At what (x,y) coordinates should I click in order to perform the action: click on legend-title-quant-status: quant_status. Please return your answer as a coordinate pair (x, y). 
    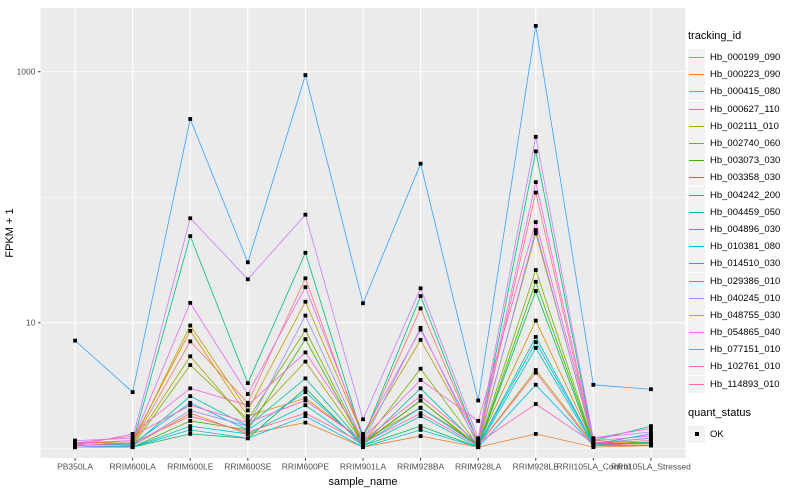
    Looking at the image, I should click on (719, 412).